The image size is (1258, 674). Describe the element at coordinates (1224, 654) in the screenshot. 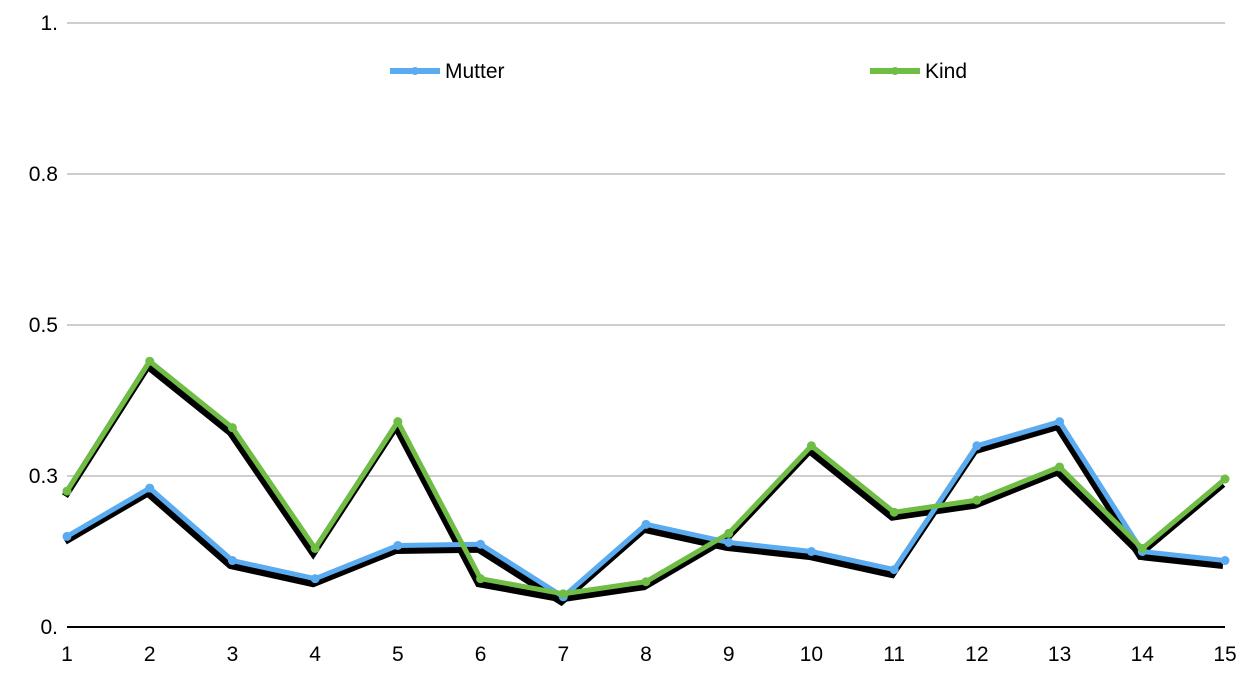

I see `x-tick-label: 15` at that location.